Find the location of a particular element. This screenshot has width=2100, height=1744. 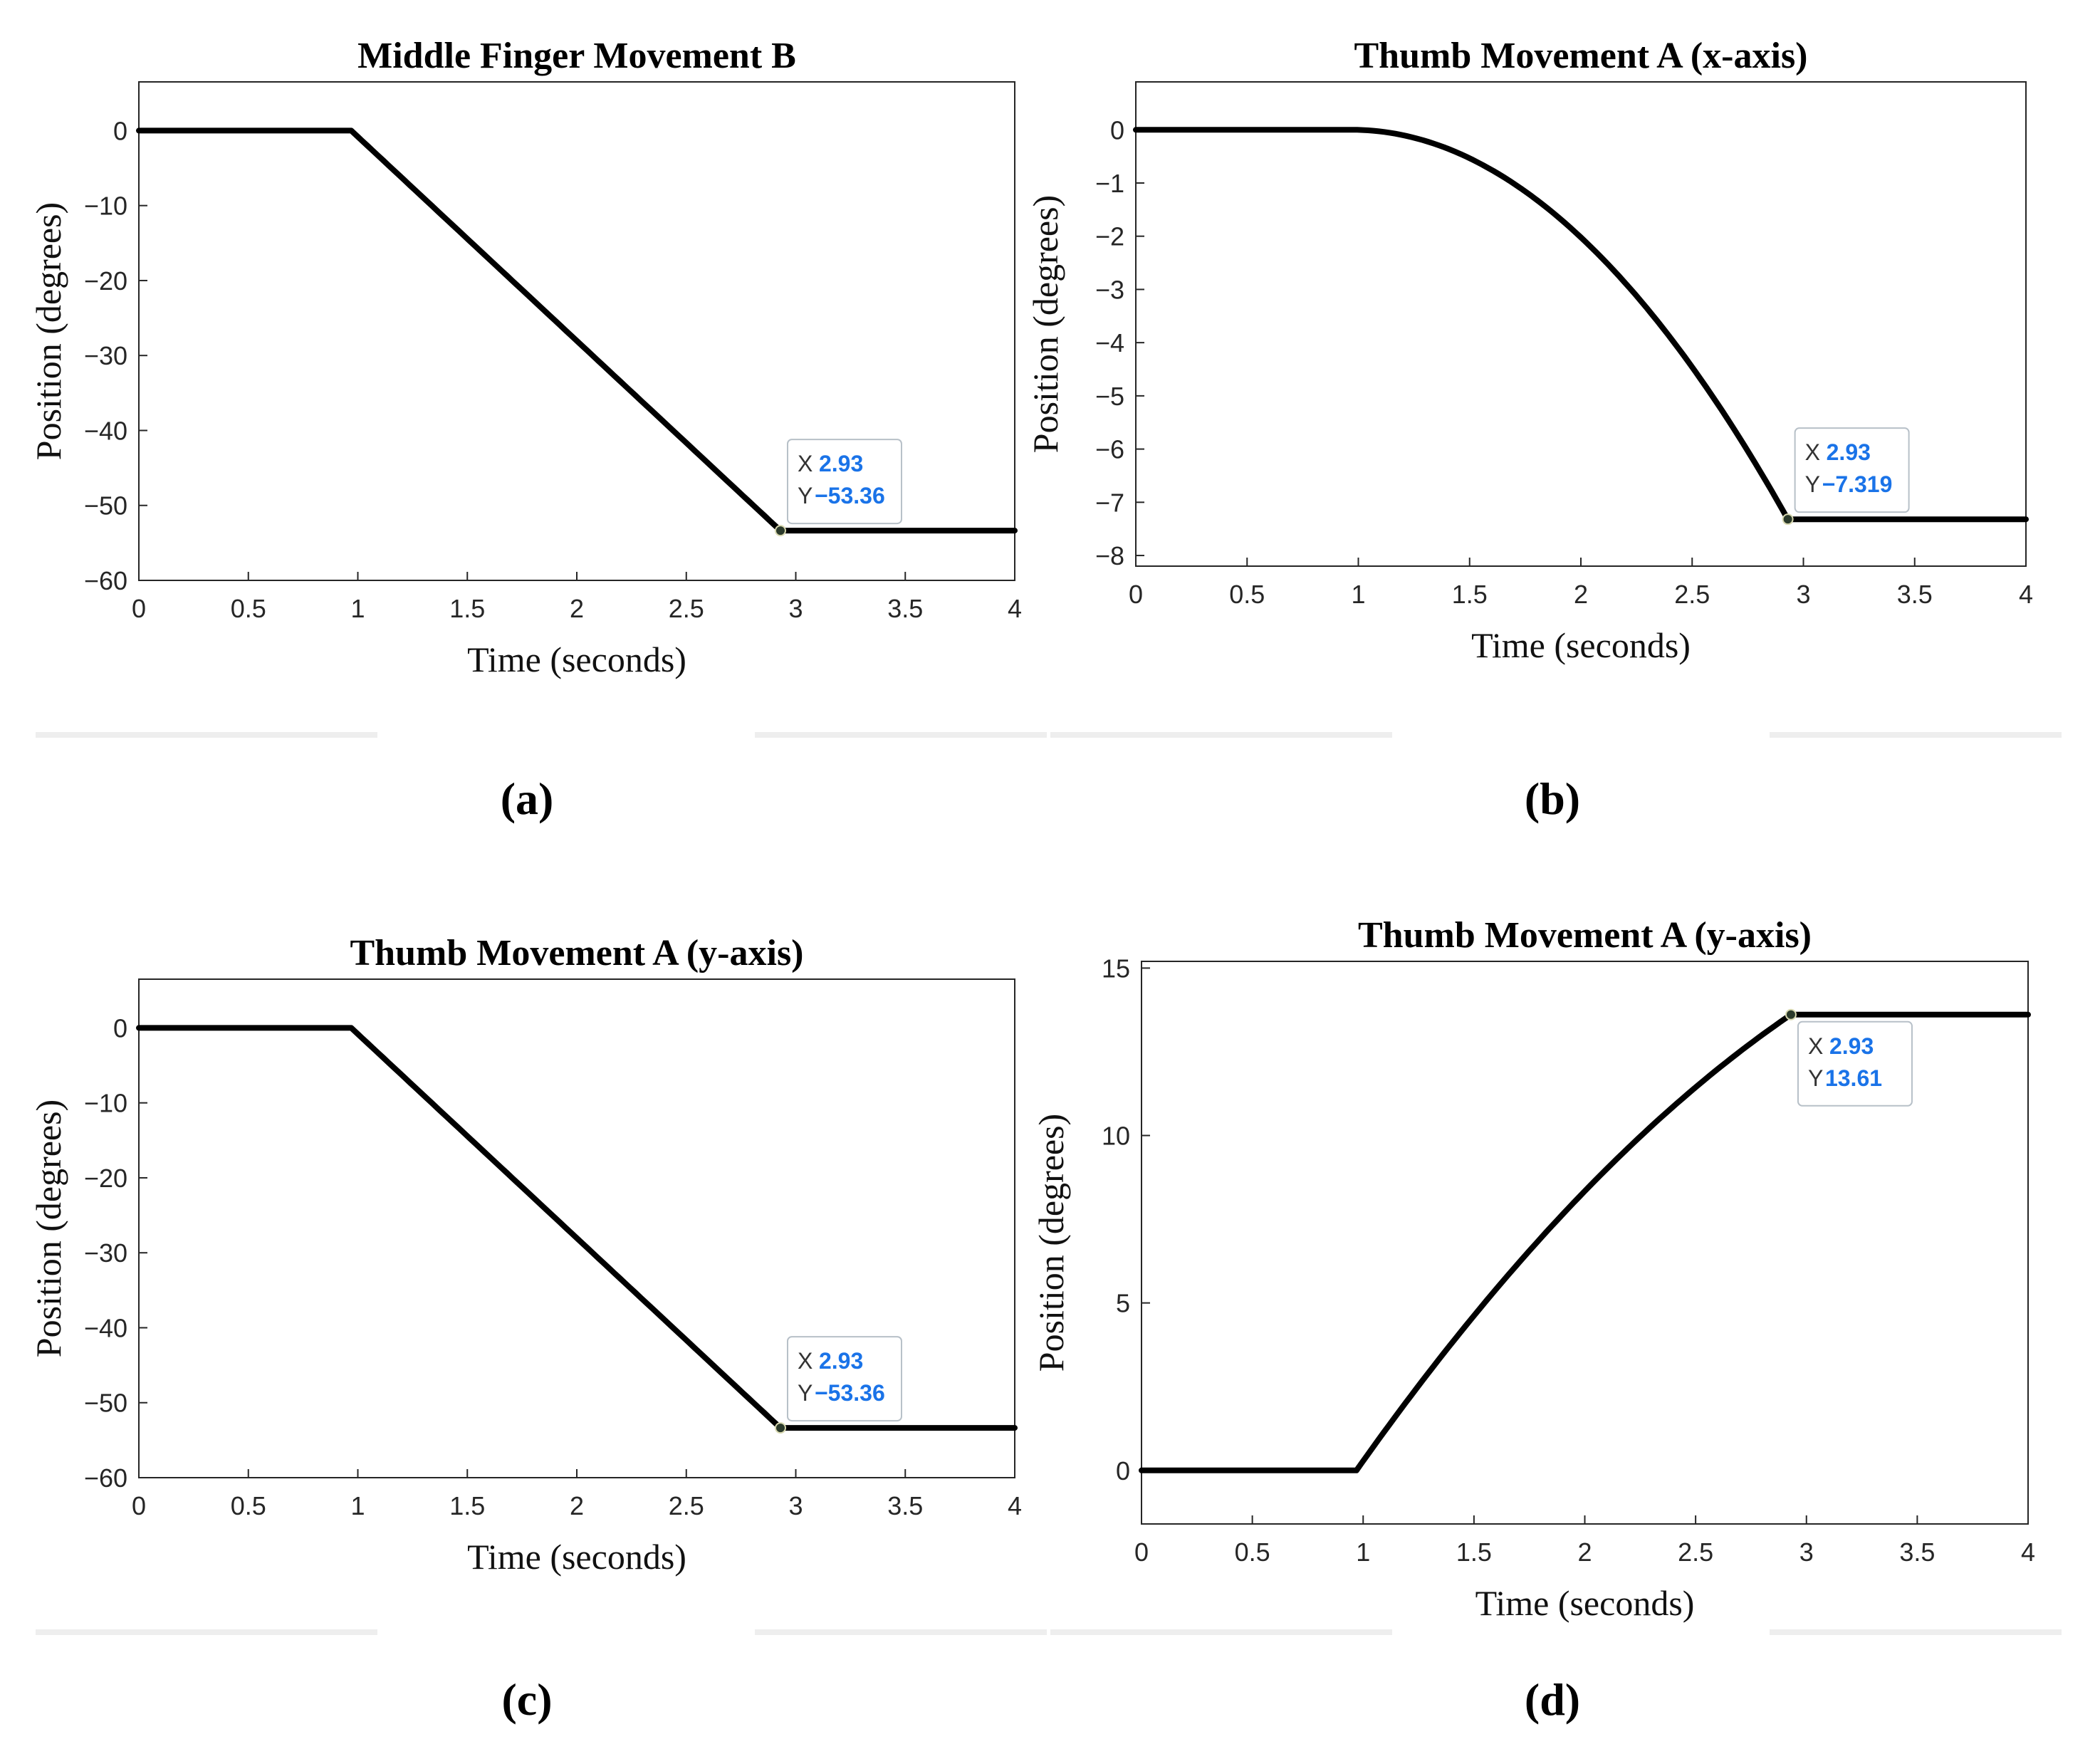

y-tick-label: 10 is located at coordinates (1116, 1136).